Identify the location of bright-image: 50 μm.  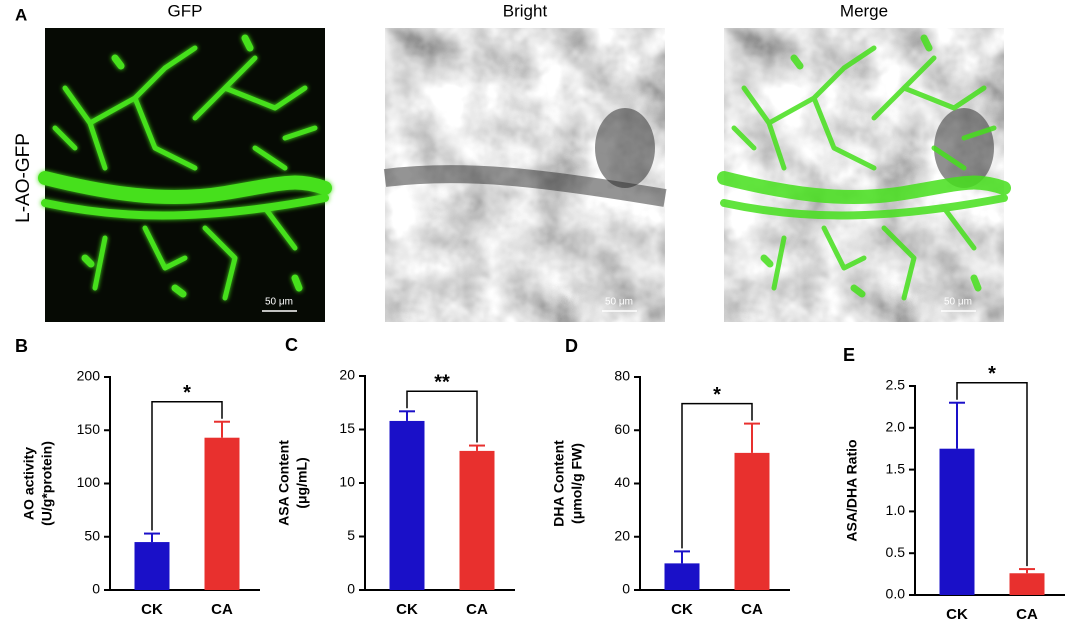
(525, 175).